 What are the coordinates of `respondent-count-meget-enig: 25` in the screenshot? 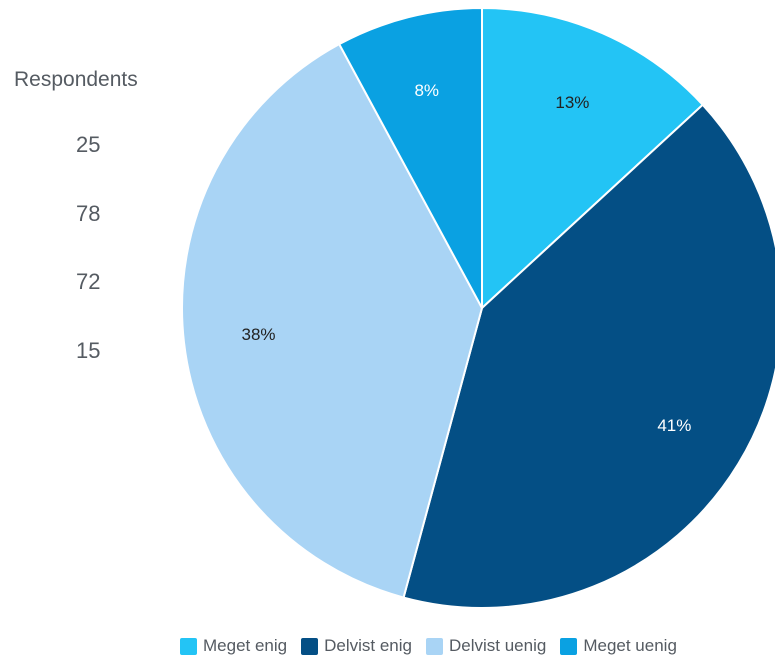 It's located at (88, 144).